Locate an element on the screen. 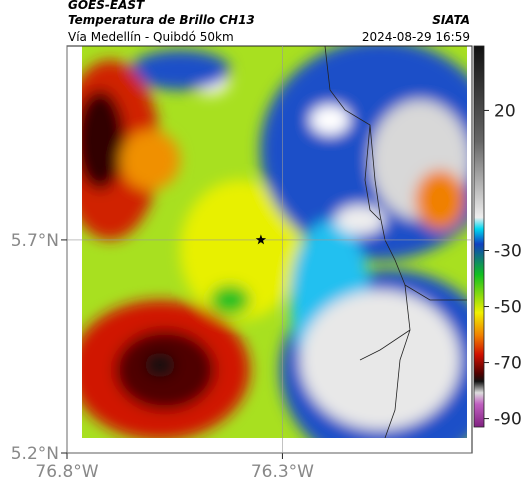  colorbar-tick-label: -90 is located at coordinates (508, 420).